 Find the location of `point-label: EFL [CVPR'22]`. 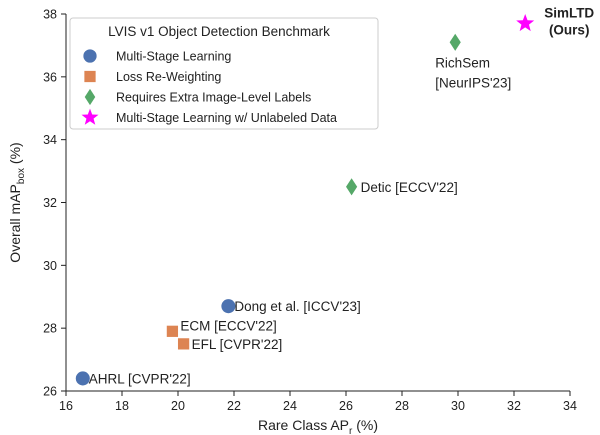

point-label: EFL [CVPR'22] is located at coordinates (237, 344).